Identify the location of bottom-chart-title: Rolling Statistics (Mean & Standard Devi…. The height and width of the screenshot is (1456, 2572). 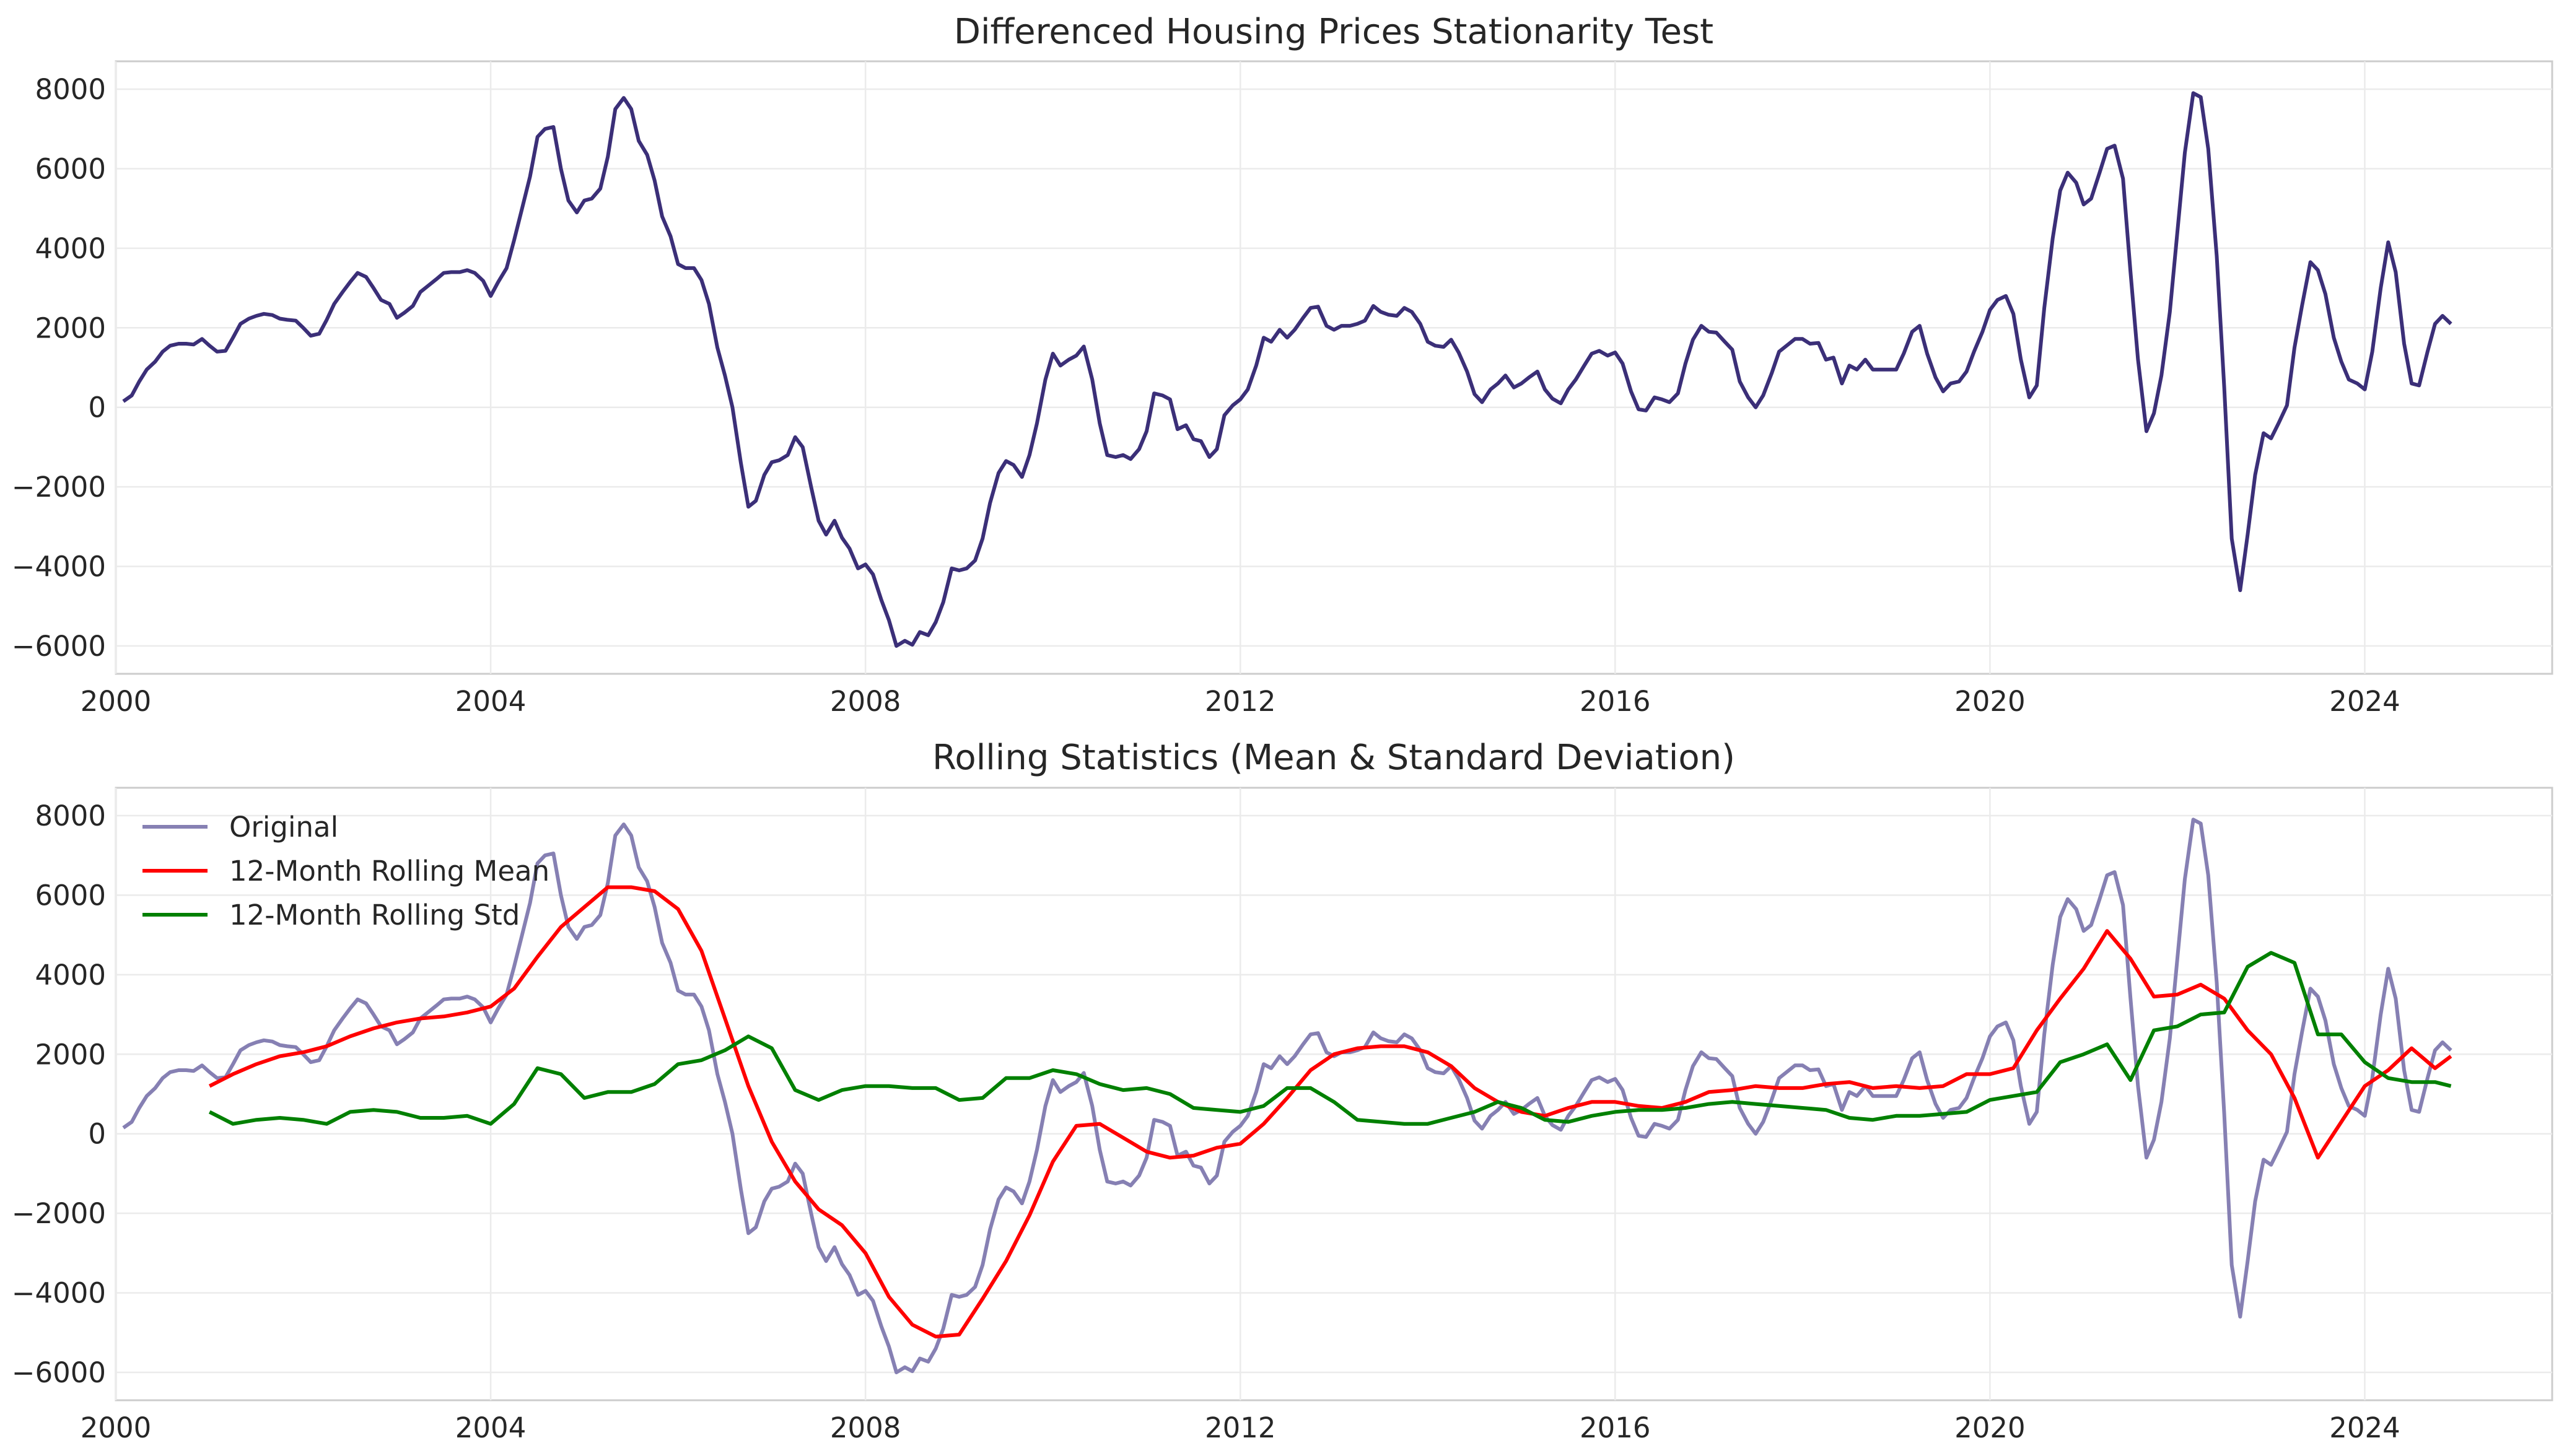
(1333, 758).